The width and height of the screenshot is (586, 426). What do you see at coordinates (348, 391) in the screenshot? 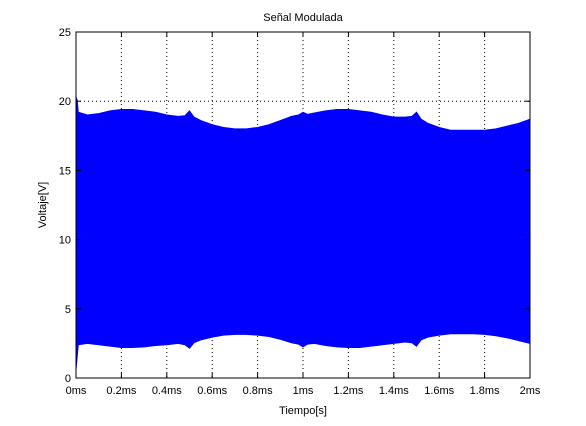
I see `x-tick-label: 1.2ms` at bounding box center [348, 391].